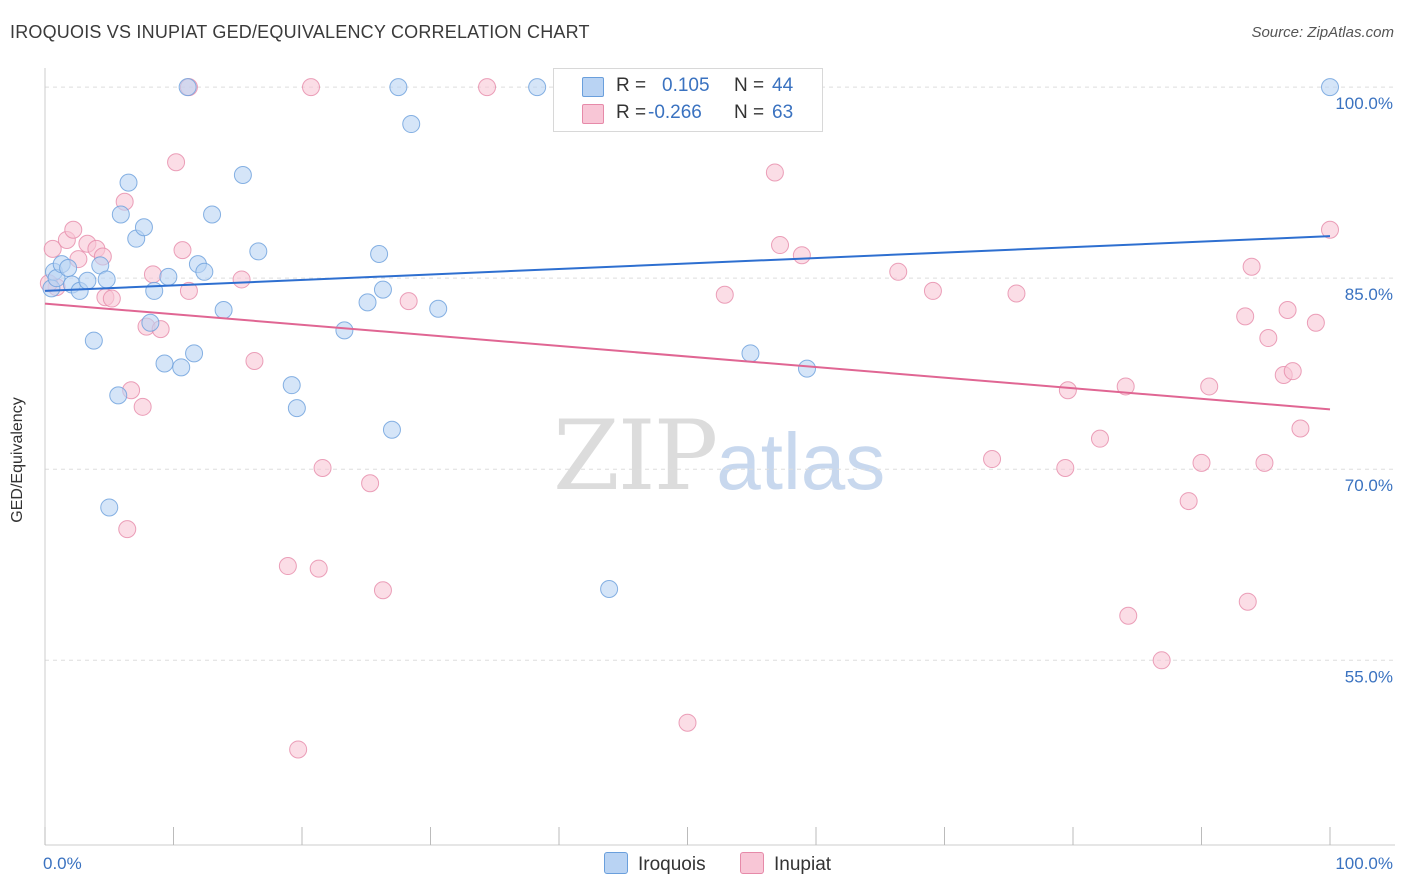 The image size is (1406, 892). I want to click on trend-line-inupiat, so click(687, 356).